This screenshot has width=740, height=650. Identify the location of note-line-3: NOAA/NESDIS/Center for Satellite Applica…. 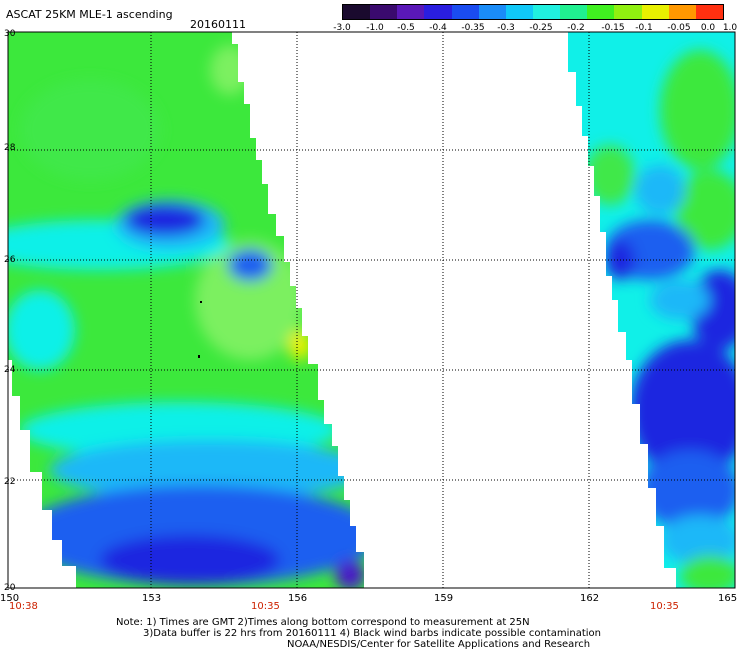
(438, 644).